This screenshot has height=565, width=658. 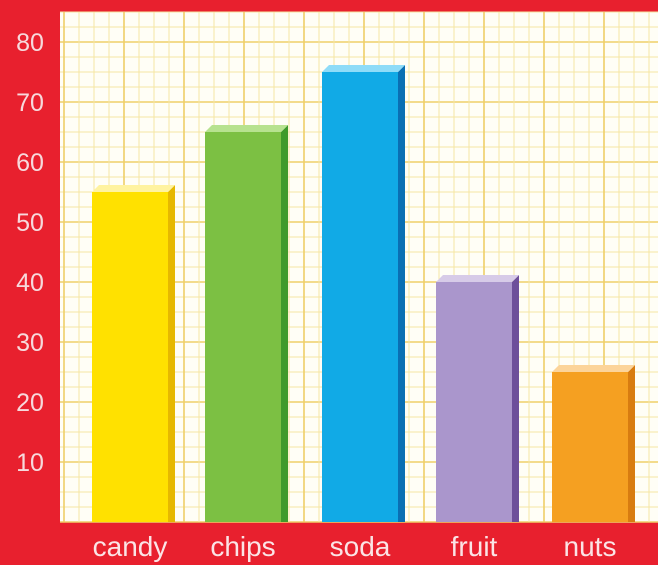 I want to click on bar-candy, so click(x=133, y=353).